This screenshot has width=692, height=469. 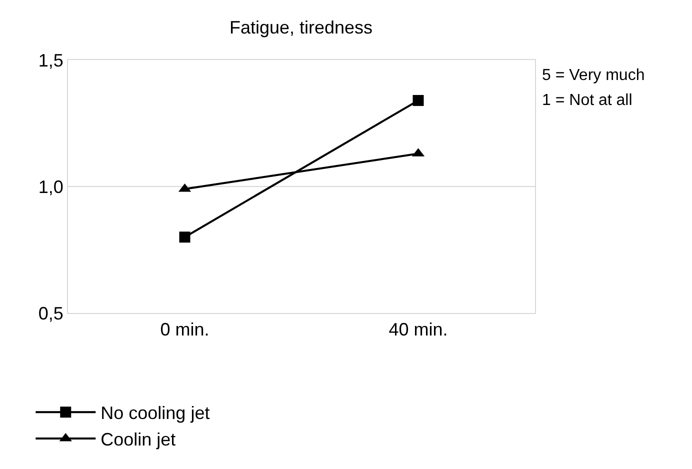 What do you see at coordinates (587, 100) in the screenshot?
I see `text: 1 = Not at all` at bounding box center [587, 100].